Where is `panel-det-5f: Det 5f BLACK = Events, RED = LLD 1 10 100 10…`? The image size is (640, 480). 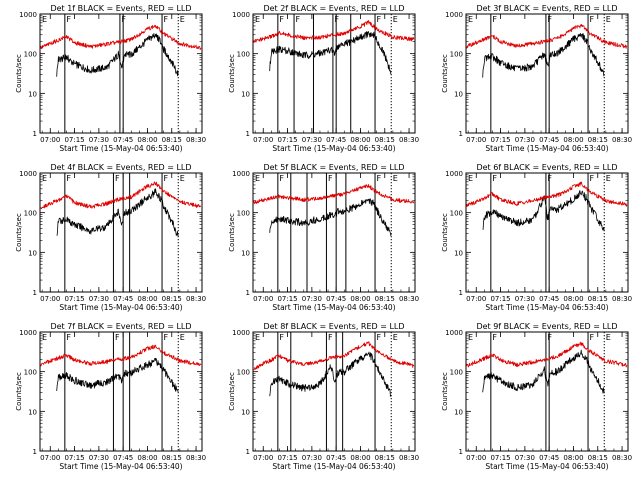
panel-det-5f: Det 5f BLACK = Events, RED = LLD 1 10 100 10… is located at coordinates (323, 237).